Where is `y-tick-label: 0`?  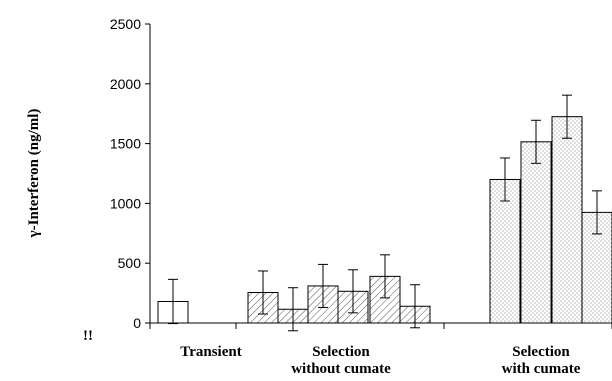
y-tick-label: 0 is located at coordinates (137, 323).